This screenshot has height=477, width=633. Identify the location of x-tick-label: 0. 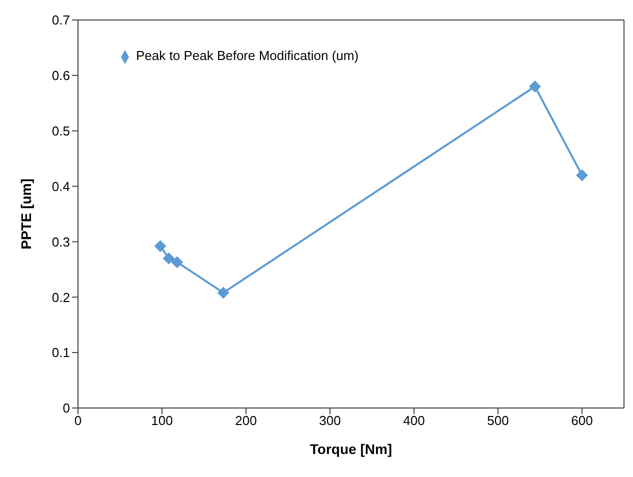
(78, 420).